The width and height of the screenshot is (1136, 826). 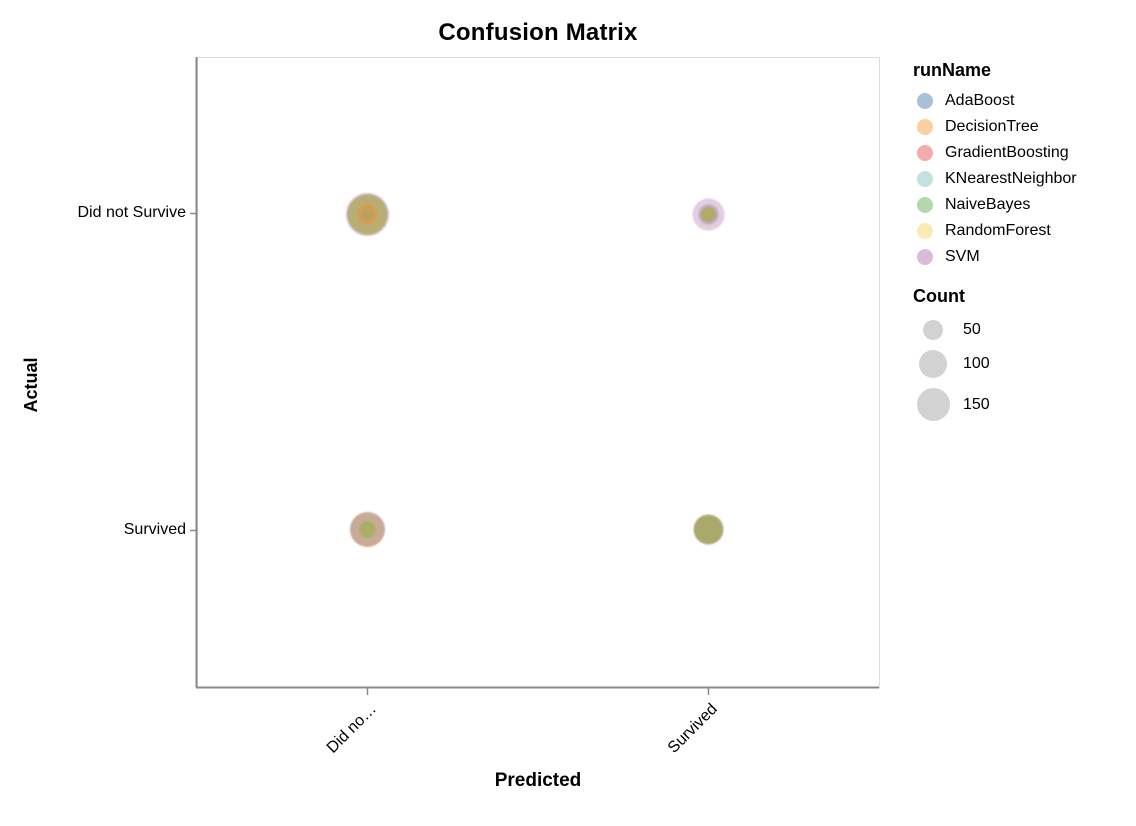 I want to click on bubble-survived-vs-did-not-survive, so click(x=367, y=529).